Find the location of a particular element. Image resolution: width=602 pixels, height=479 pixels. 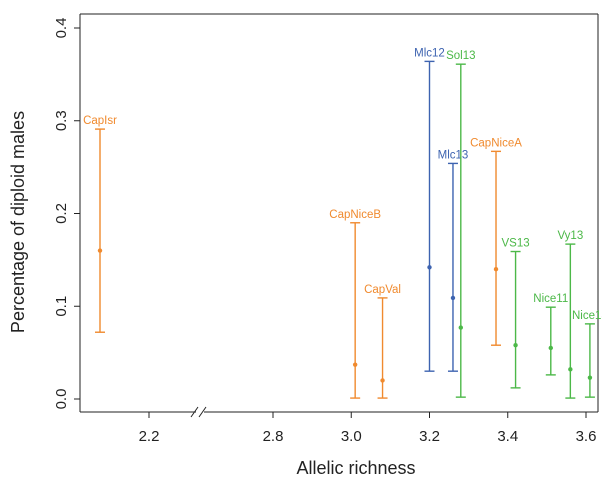

data-point-group: Nice13 is located at coordinates (587, 354).